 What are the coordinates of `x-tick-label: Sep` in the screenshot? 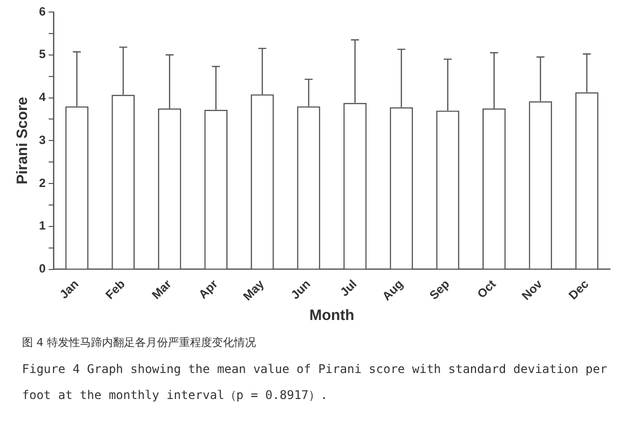 It's located at (439, 289).